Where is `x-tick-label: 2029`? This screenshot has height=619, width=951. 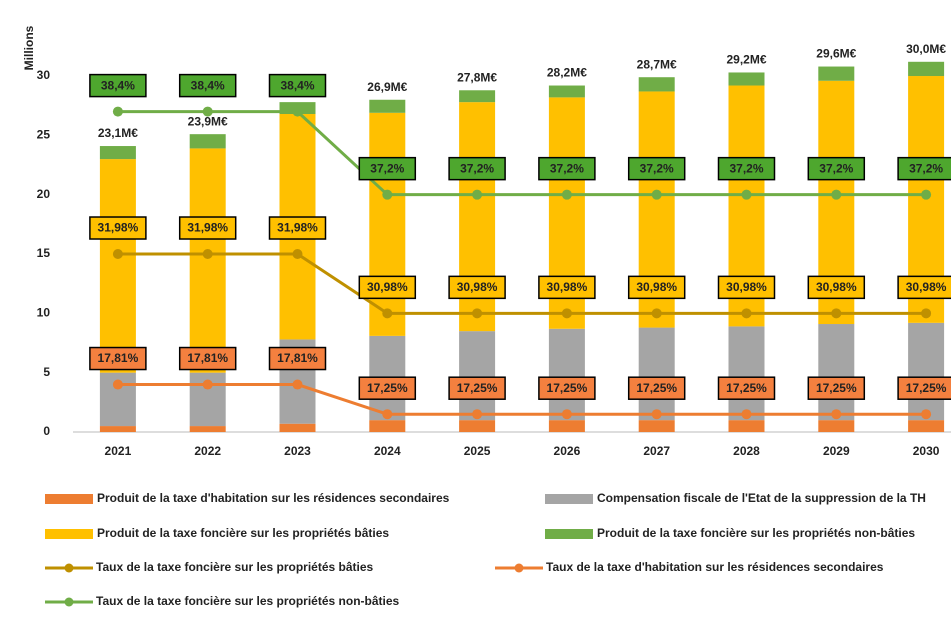
x-tick-label: 2029 is located at coordinates (836, 451).